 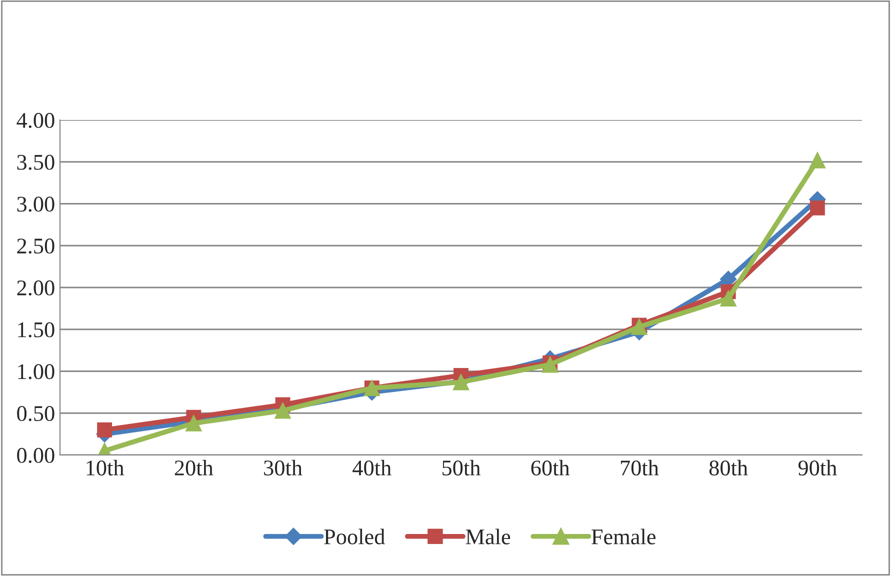 I want to click on x-tick-label: 80th, so click(x=728, y=468).